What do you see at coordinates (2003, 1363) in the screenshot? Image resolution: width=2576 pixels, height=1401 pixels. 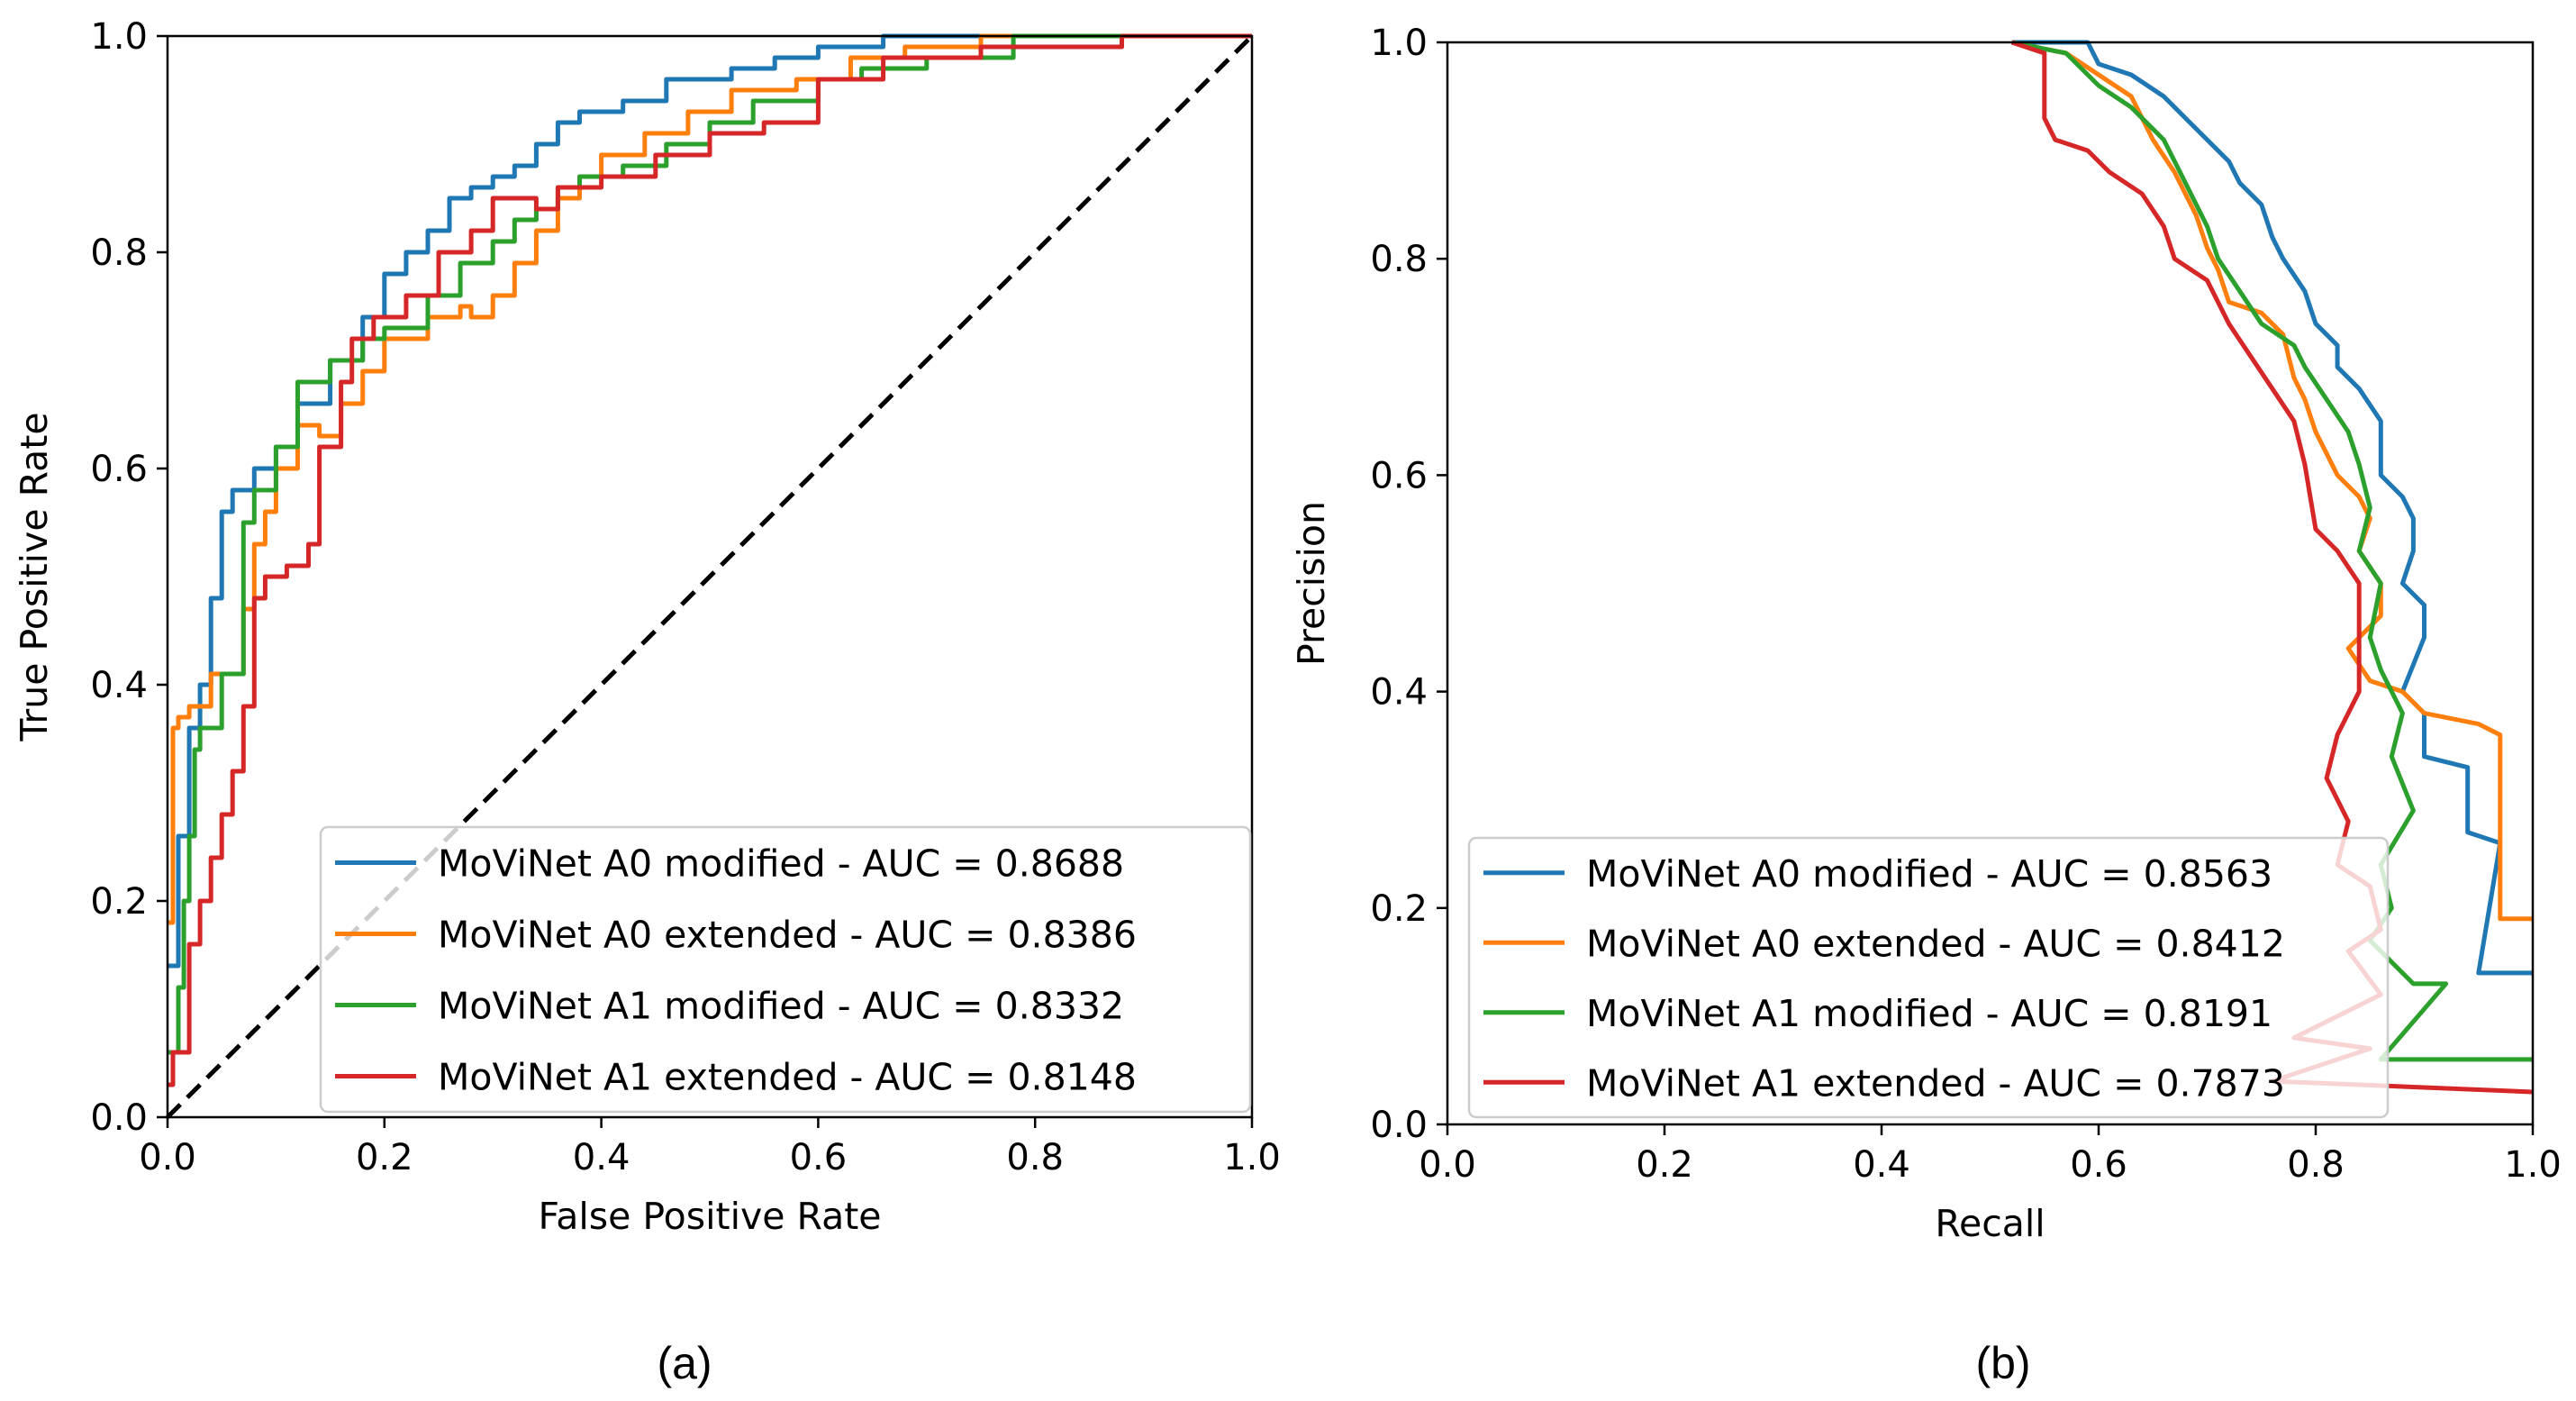 I see `pr-caption: (b)` at bounding box center [2003, 1363].